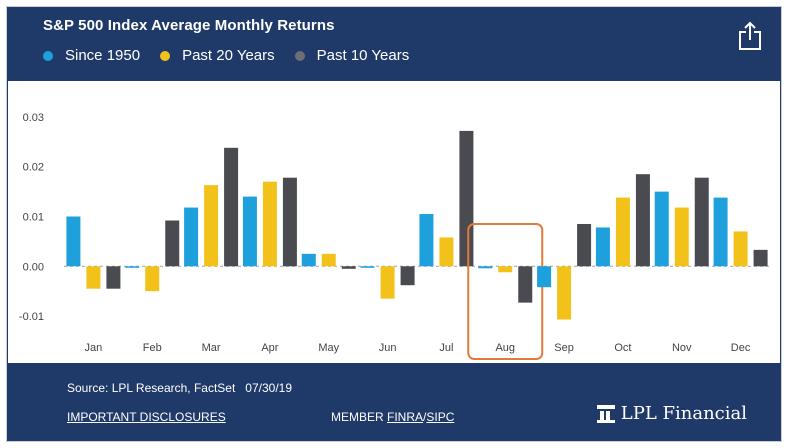  Describe the element at coordinates (682, 348) in the screenshot. I see `x-tick-label-nov: Nov` at that location.